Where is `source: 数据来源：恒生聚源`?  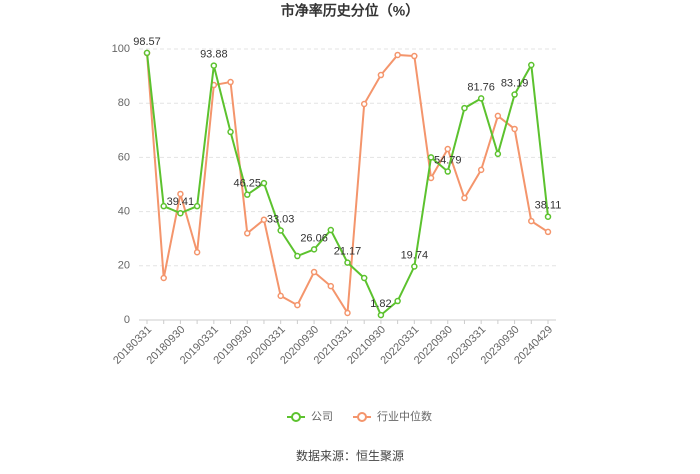
source: 数据来源：恒生聚源 is located at coordinates (350, 455).